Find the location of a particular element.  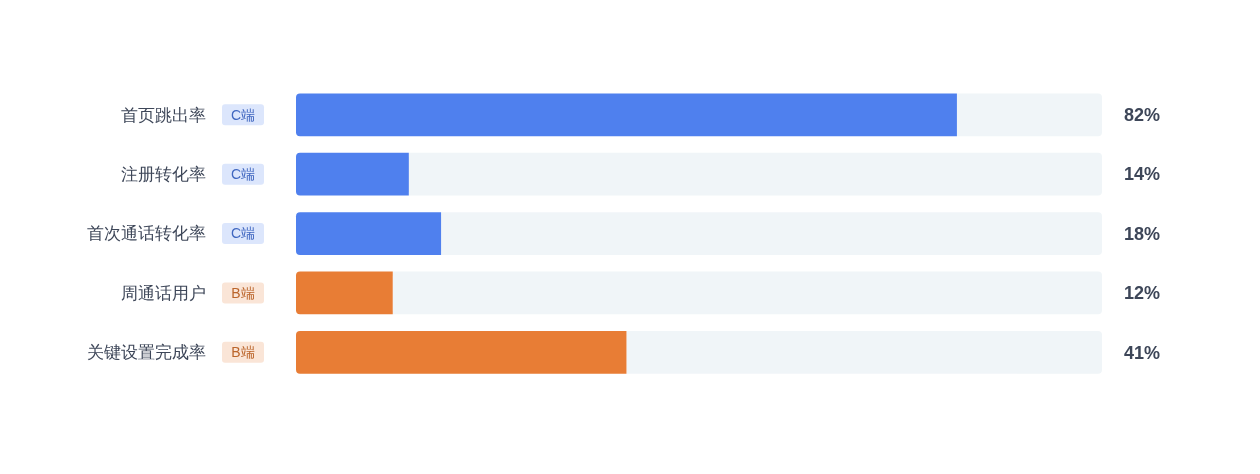

data-label: 14% is located at coordinates (1142, 174).